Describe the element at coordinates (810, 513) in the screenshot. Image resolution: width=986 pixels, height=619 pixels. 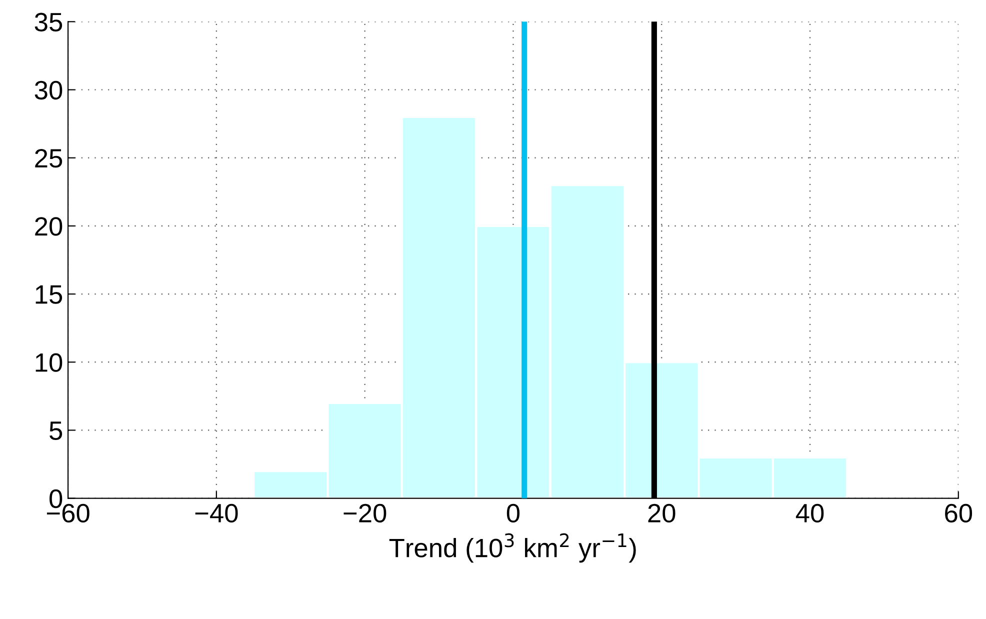
I see `x-tick-label: 40` at that location.